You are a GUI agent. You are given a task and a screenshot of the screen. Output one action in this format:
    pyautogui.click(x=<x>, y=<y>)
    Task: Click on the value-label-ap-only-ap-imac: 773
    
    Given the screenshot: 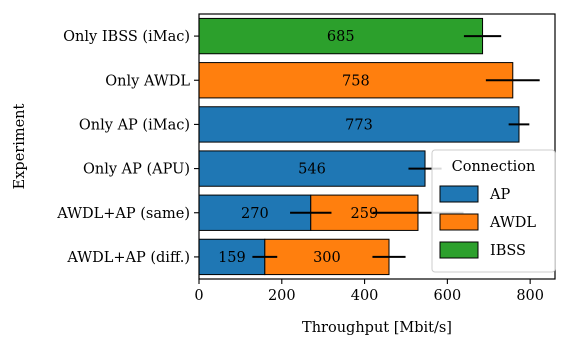 What is the action you would take?
    pyautogui.click(x=359, y=125)
    